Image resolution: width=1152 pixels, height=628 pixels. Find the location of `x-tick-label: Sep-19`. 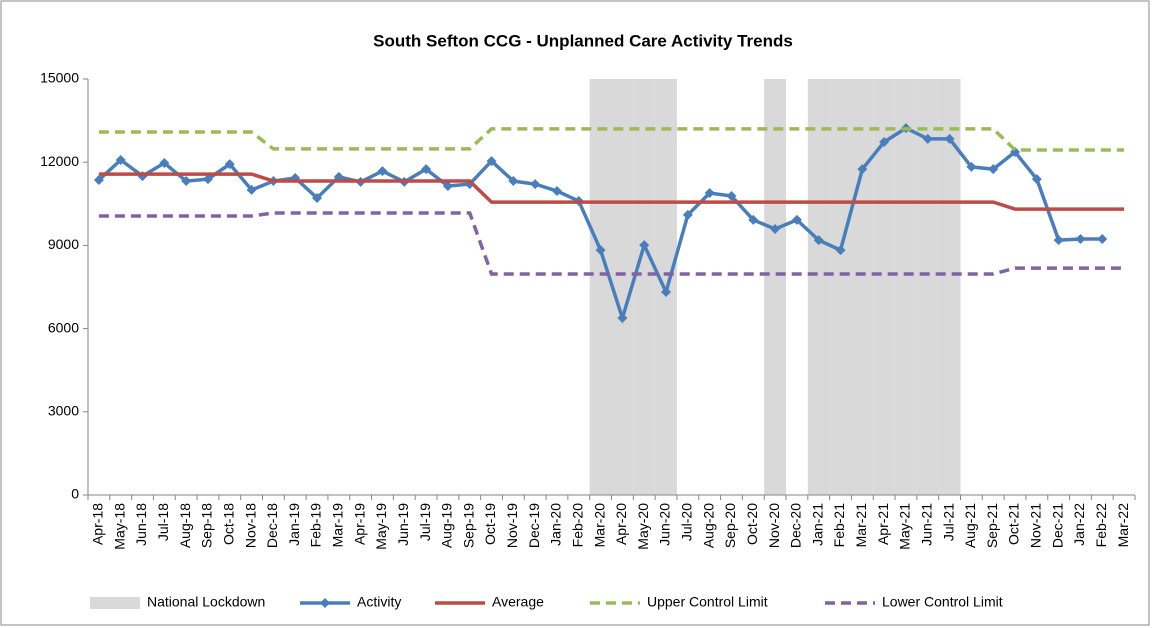

x-tick-label: Sep-19 is located at coordinates (468, 525).